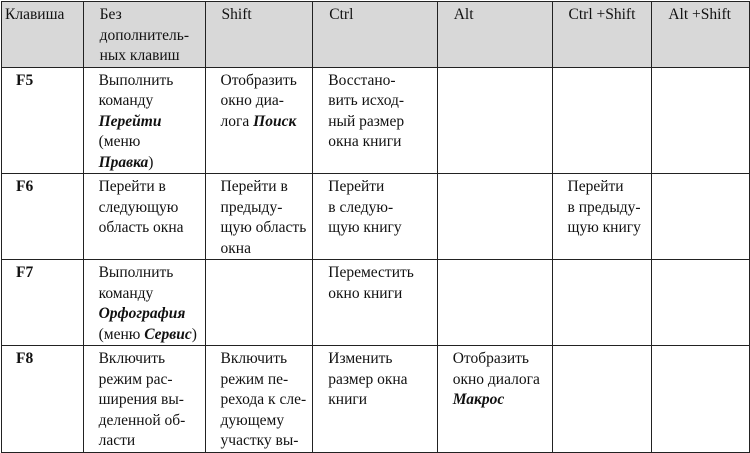 Image resolution: width=750 pixels, height=453 pixels. I want to click on cell-line: (меню Сервис), so click(149, 335).